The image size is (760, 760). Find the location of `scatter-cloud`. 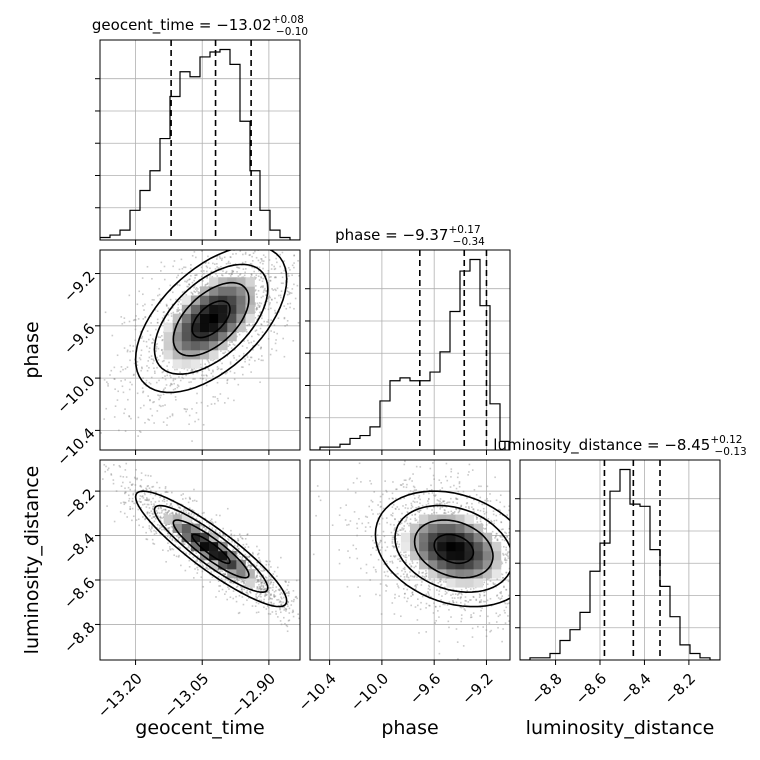

scatter-cloud is located at coordinates (433, 560).